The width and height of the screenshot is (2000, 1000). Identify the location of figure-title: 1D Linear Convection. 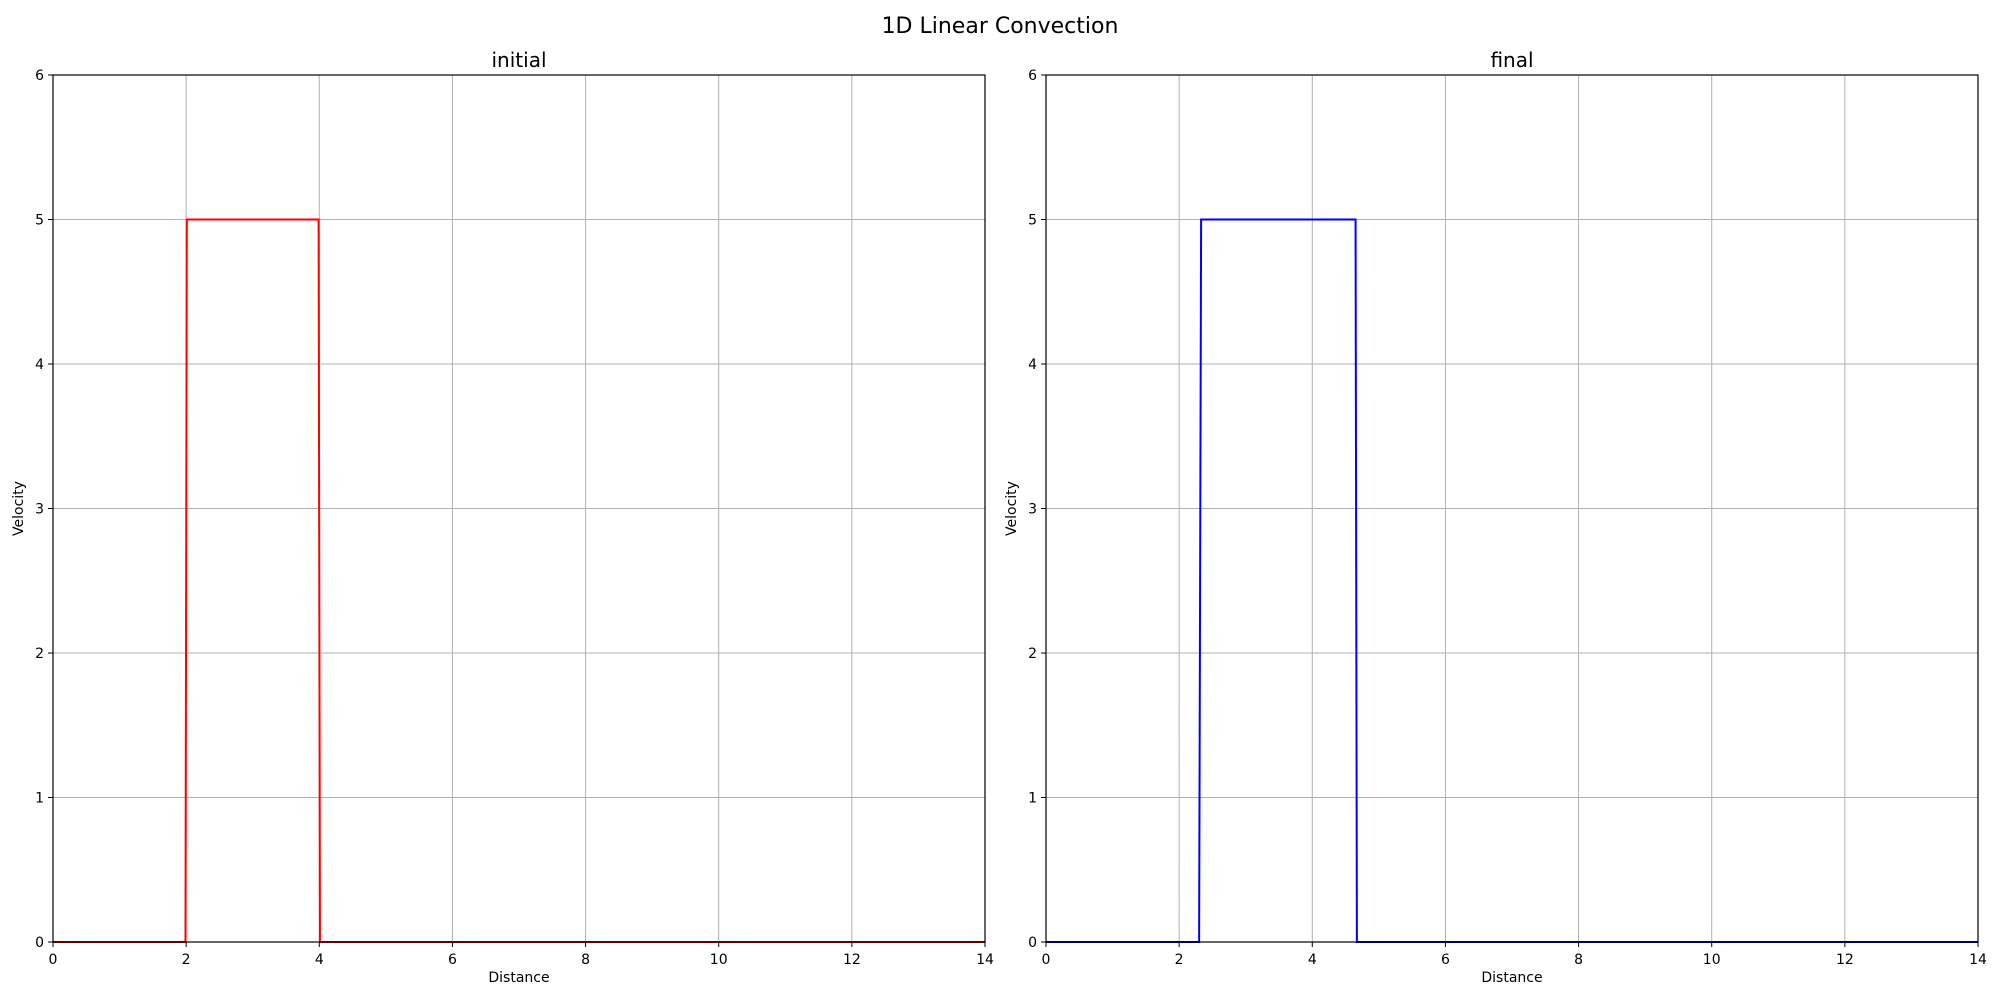
(1000, 26).